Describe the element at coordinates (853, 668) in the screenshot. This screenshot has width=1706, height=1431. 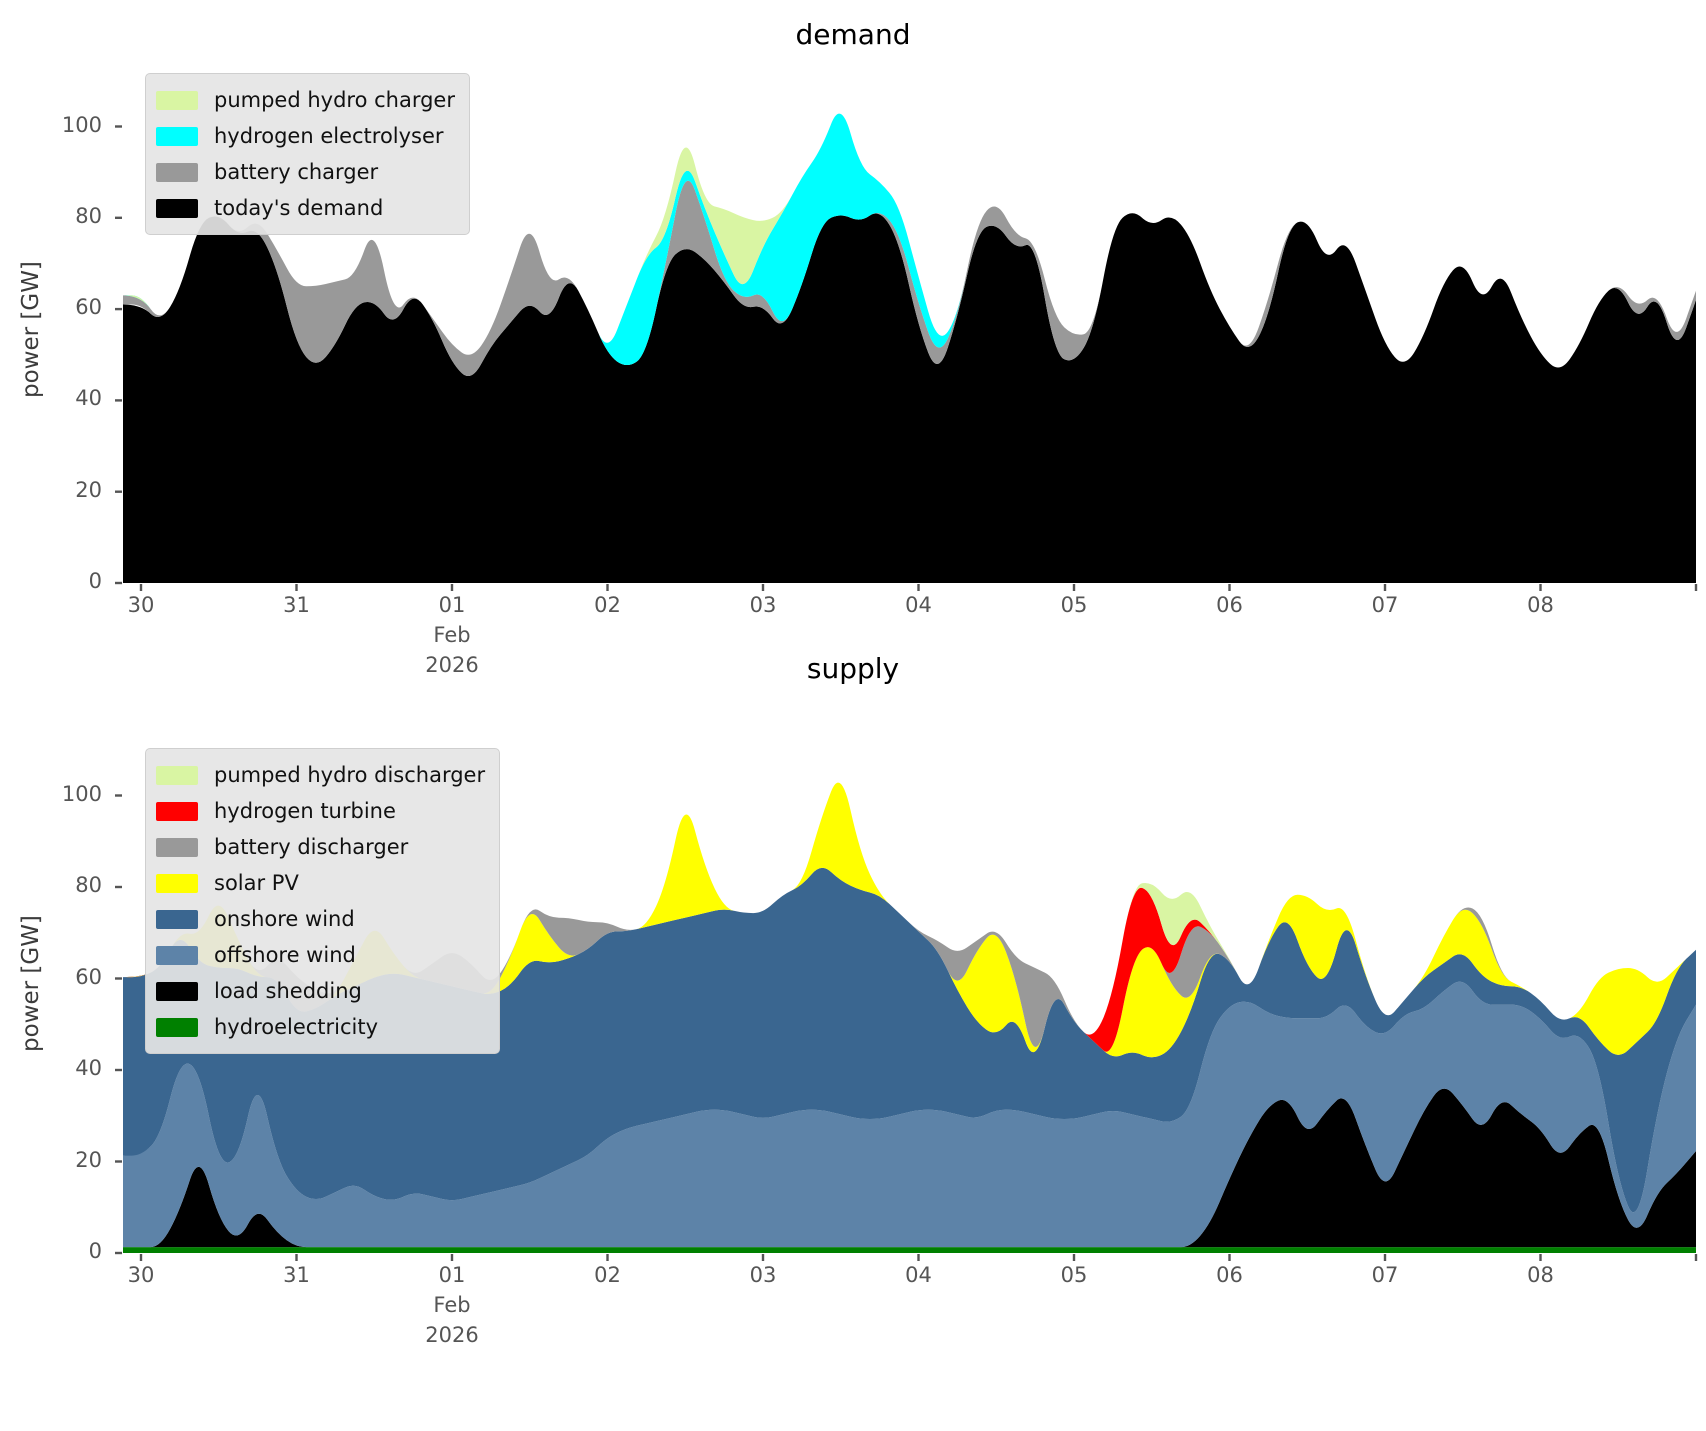
I see `supply-chart-title: supply` at that location.